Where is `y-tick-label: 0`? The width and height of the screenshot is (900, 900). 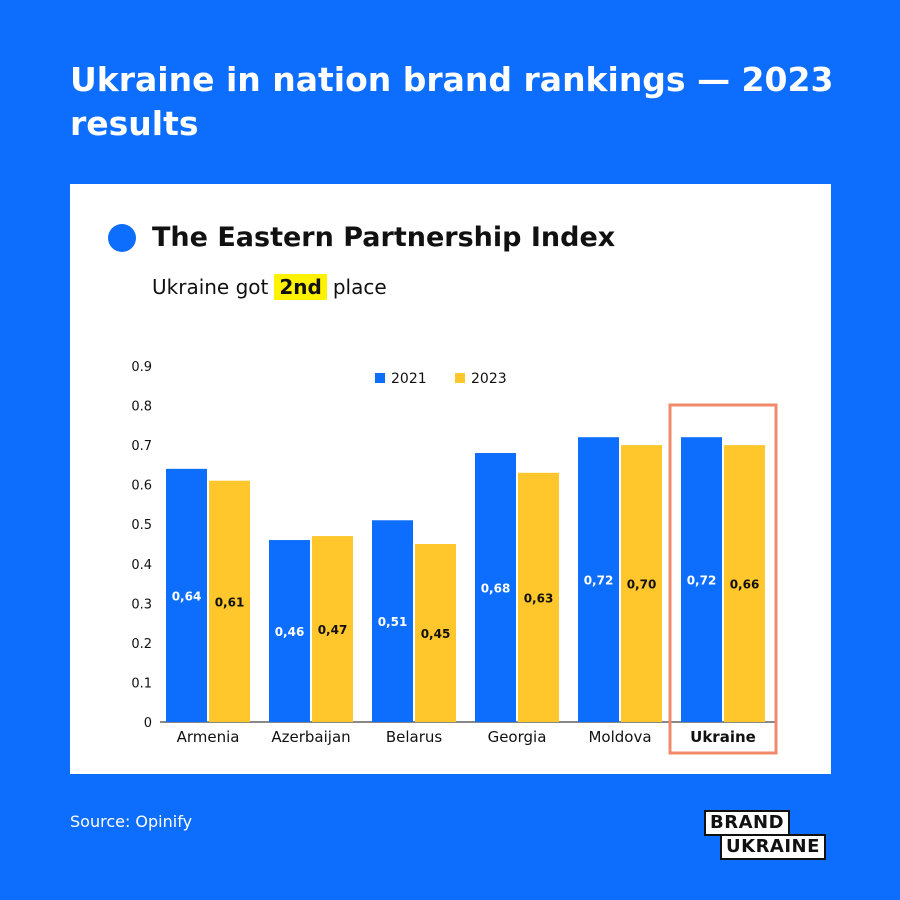
y-tick-label: 0 is located at coordinates (148, 723).